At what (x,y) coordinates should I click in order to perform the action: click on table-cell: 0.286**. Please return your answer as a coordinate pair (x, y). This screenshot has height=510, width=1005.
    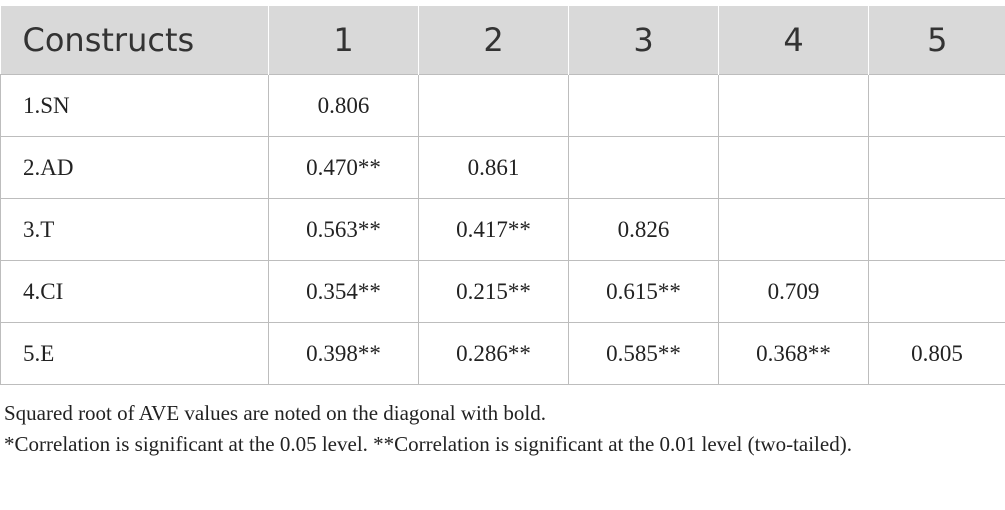
    Looking at the image, I should click on (493, 353).